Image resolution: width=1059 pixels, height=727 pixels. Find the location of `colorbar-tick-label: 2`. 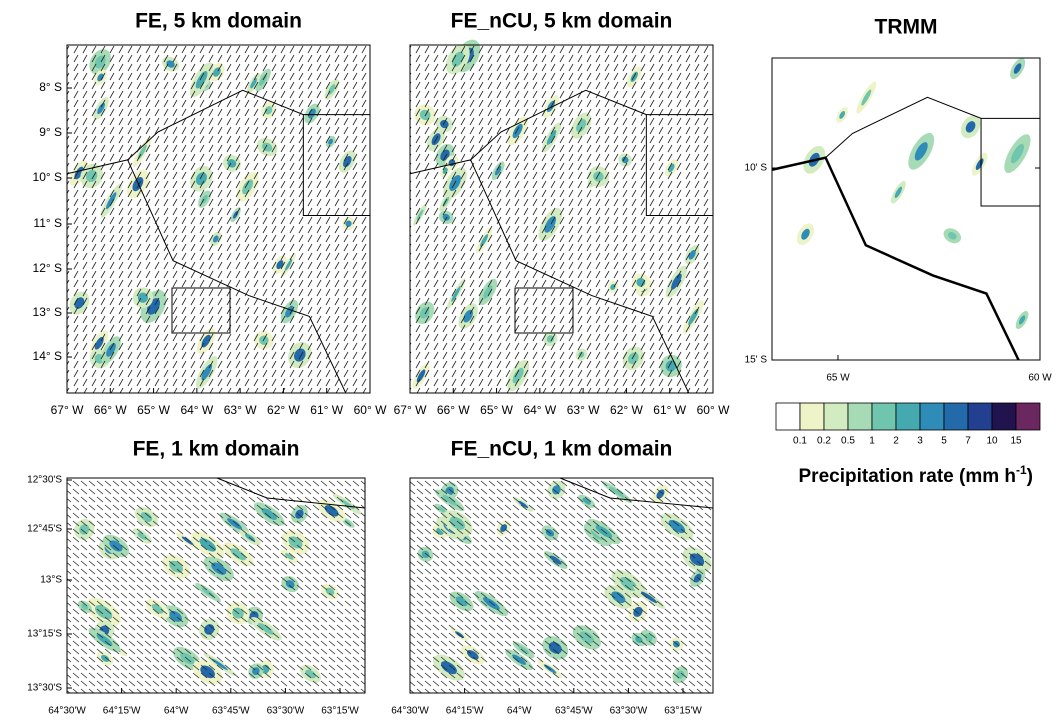

colorbar-tick-label: 2 is located at coordinates (896, 441).